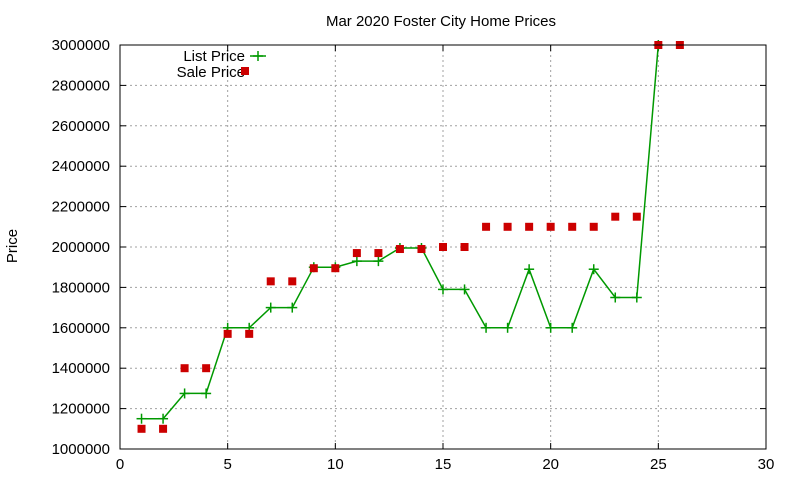 Image resolution: width=800 pixels, height=480 pixels. I want to click on legend-plus, so click(258, 56).